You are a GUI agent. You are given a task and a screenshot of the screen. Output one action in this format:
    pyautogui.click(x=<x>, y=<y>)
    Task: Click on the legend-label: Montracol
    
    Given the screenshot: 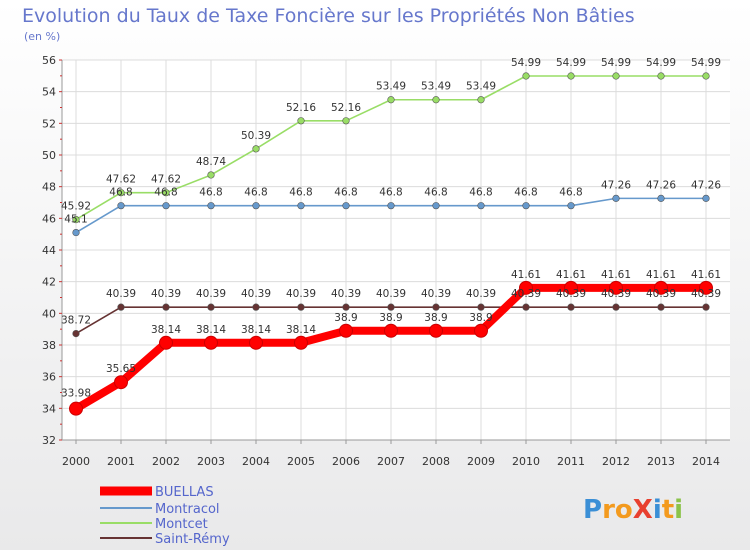 What is the action you would take?
    pyautogui.click(x=187, y=509)
    